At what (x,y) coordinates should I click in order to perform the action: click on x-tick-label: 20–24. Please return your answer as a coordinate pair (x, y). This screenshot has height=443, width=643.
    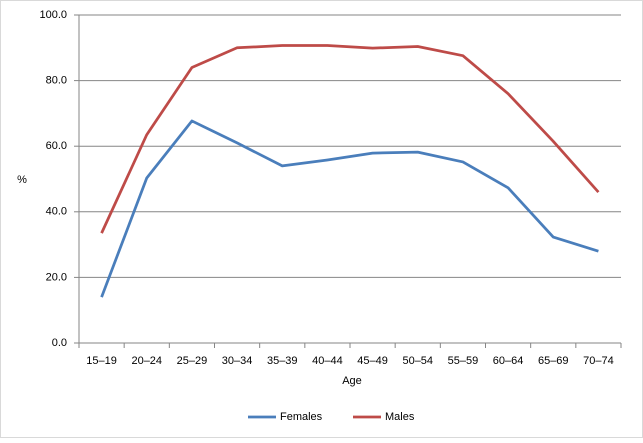
    Looking at the image, I should click on (146, 361).